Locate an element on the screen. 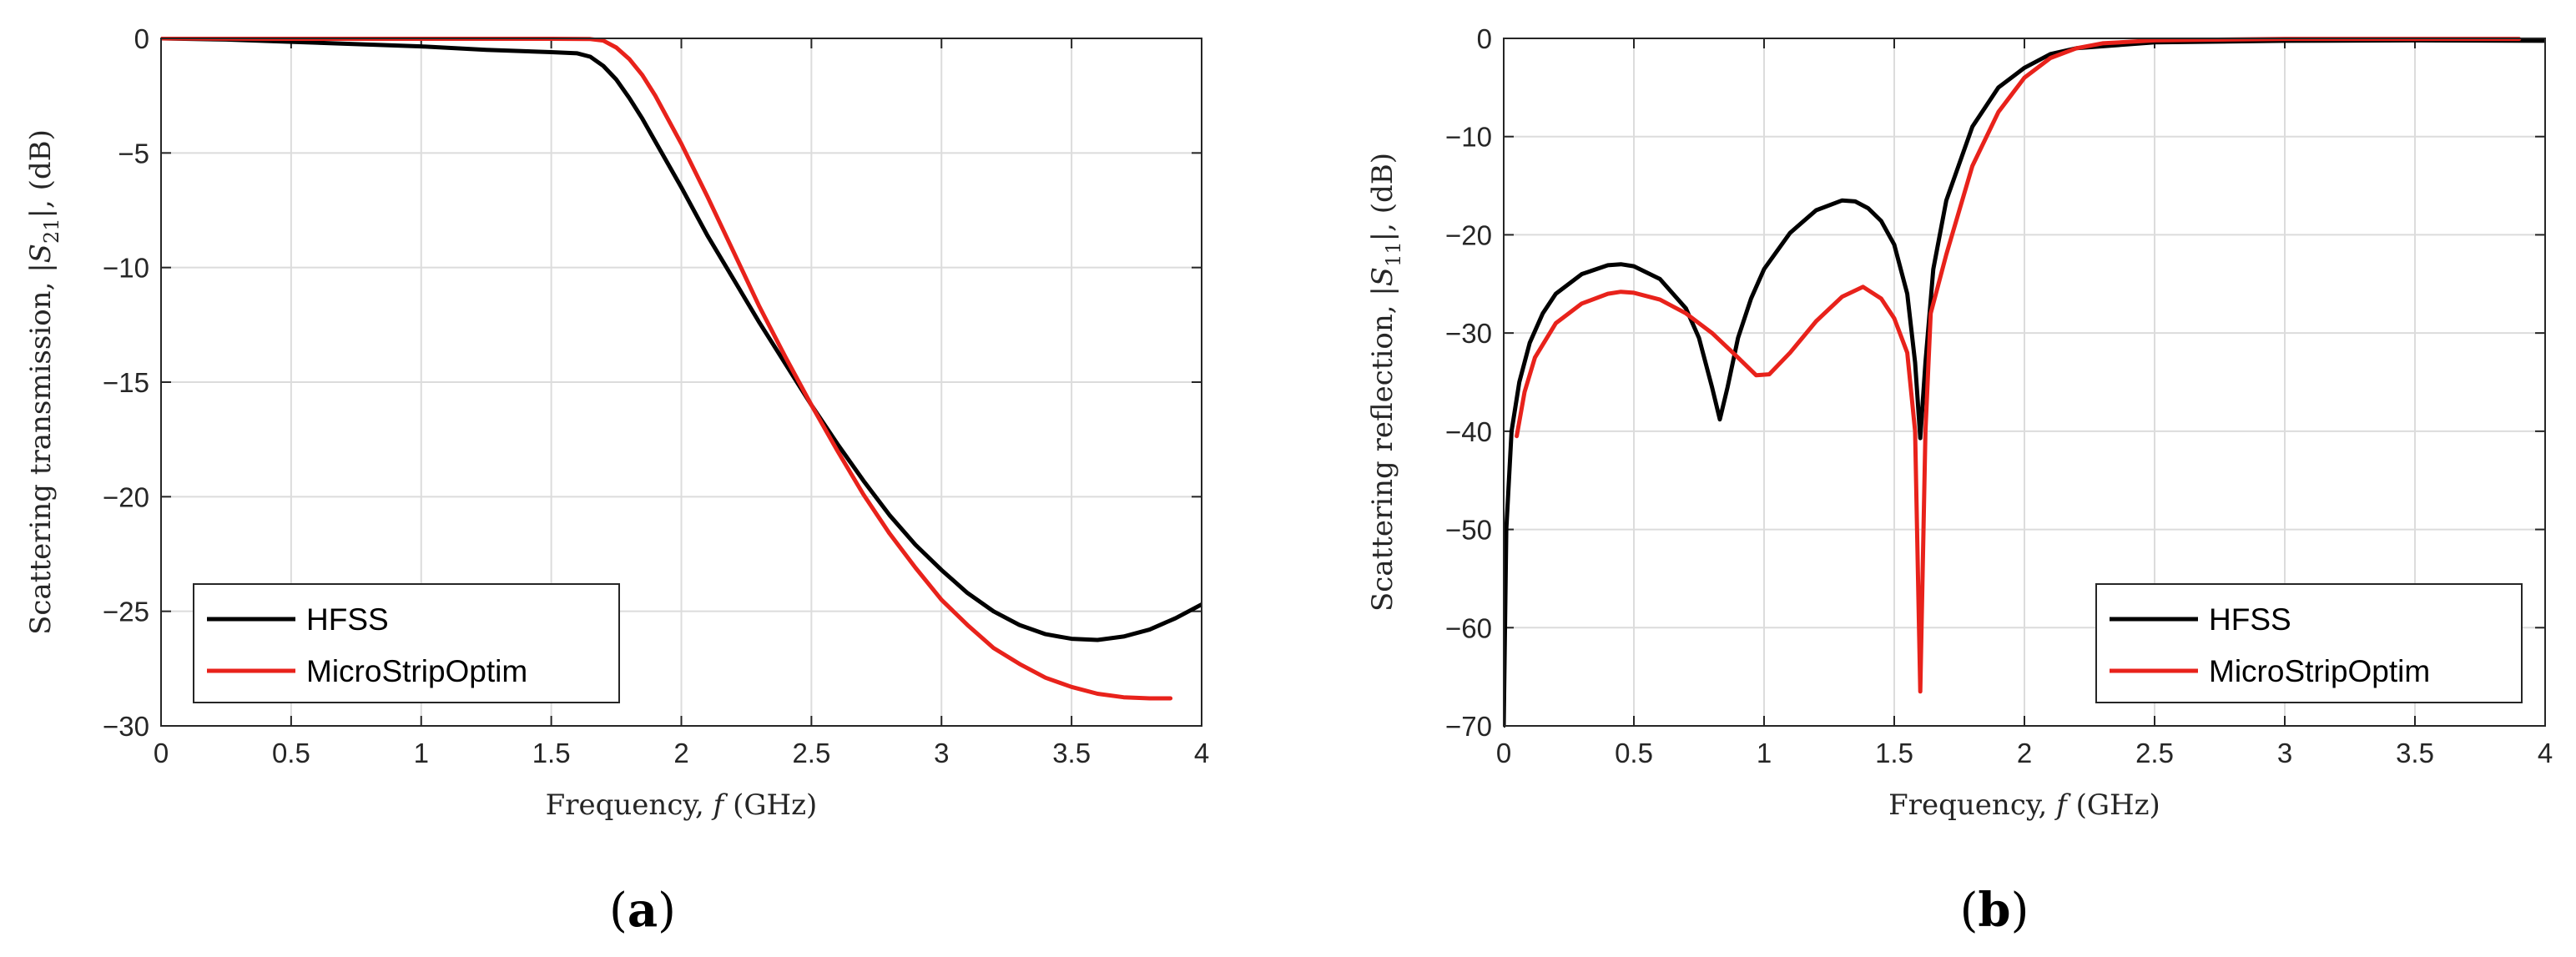 Image resolution: width=2576 pixels, height=957 pixels. y-axis-label: Scattering reflection, |S11|, (dB) is located at coordinates (1385, 382).